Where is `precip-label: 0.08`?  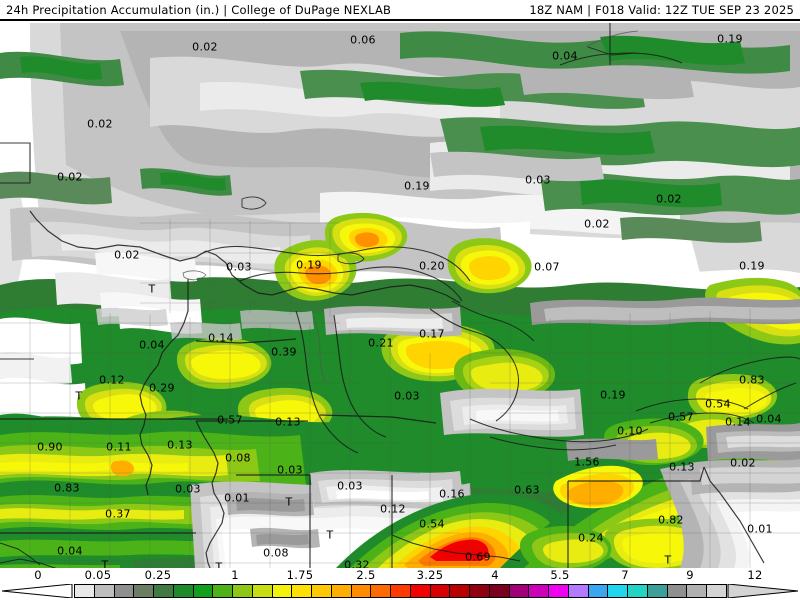 precip-label: 0.08 is located at coordinates (276, 553).